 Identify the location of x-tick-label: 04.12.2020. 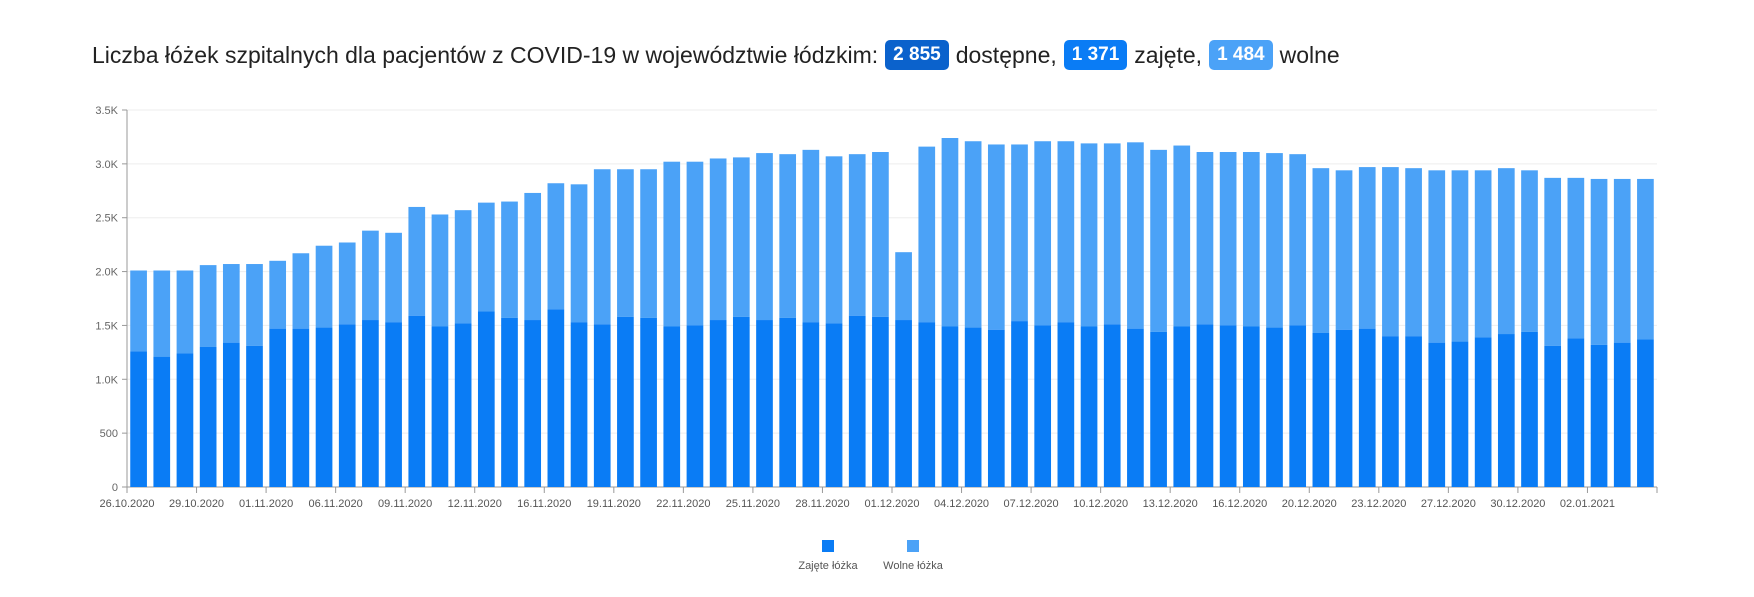
(961, 504).